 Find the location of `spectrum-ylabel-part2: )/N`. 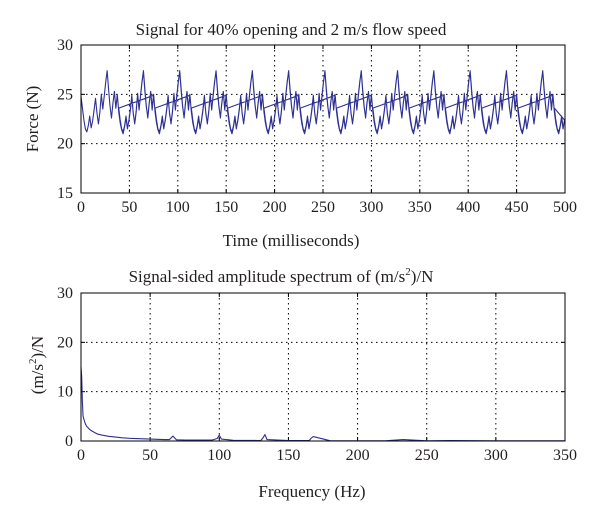

spectrum-ylabel-part2: )/N is located at coordinates (37, 347).